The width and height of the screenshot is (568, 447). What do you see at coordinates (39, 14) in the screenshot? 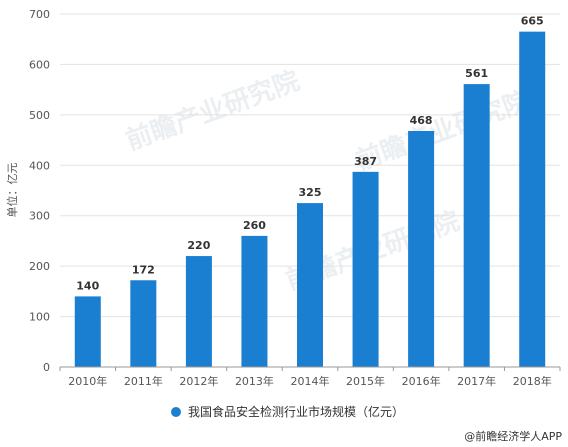
I see `y-tick-label: 700` at bounding box center [39, 14].